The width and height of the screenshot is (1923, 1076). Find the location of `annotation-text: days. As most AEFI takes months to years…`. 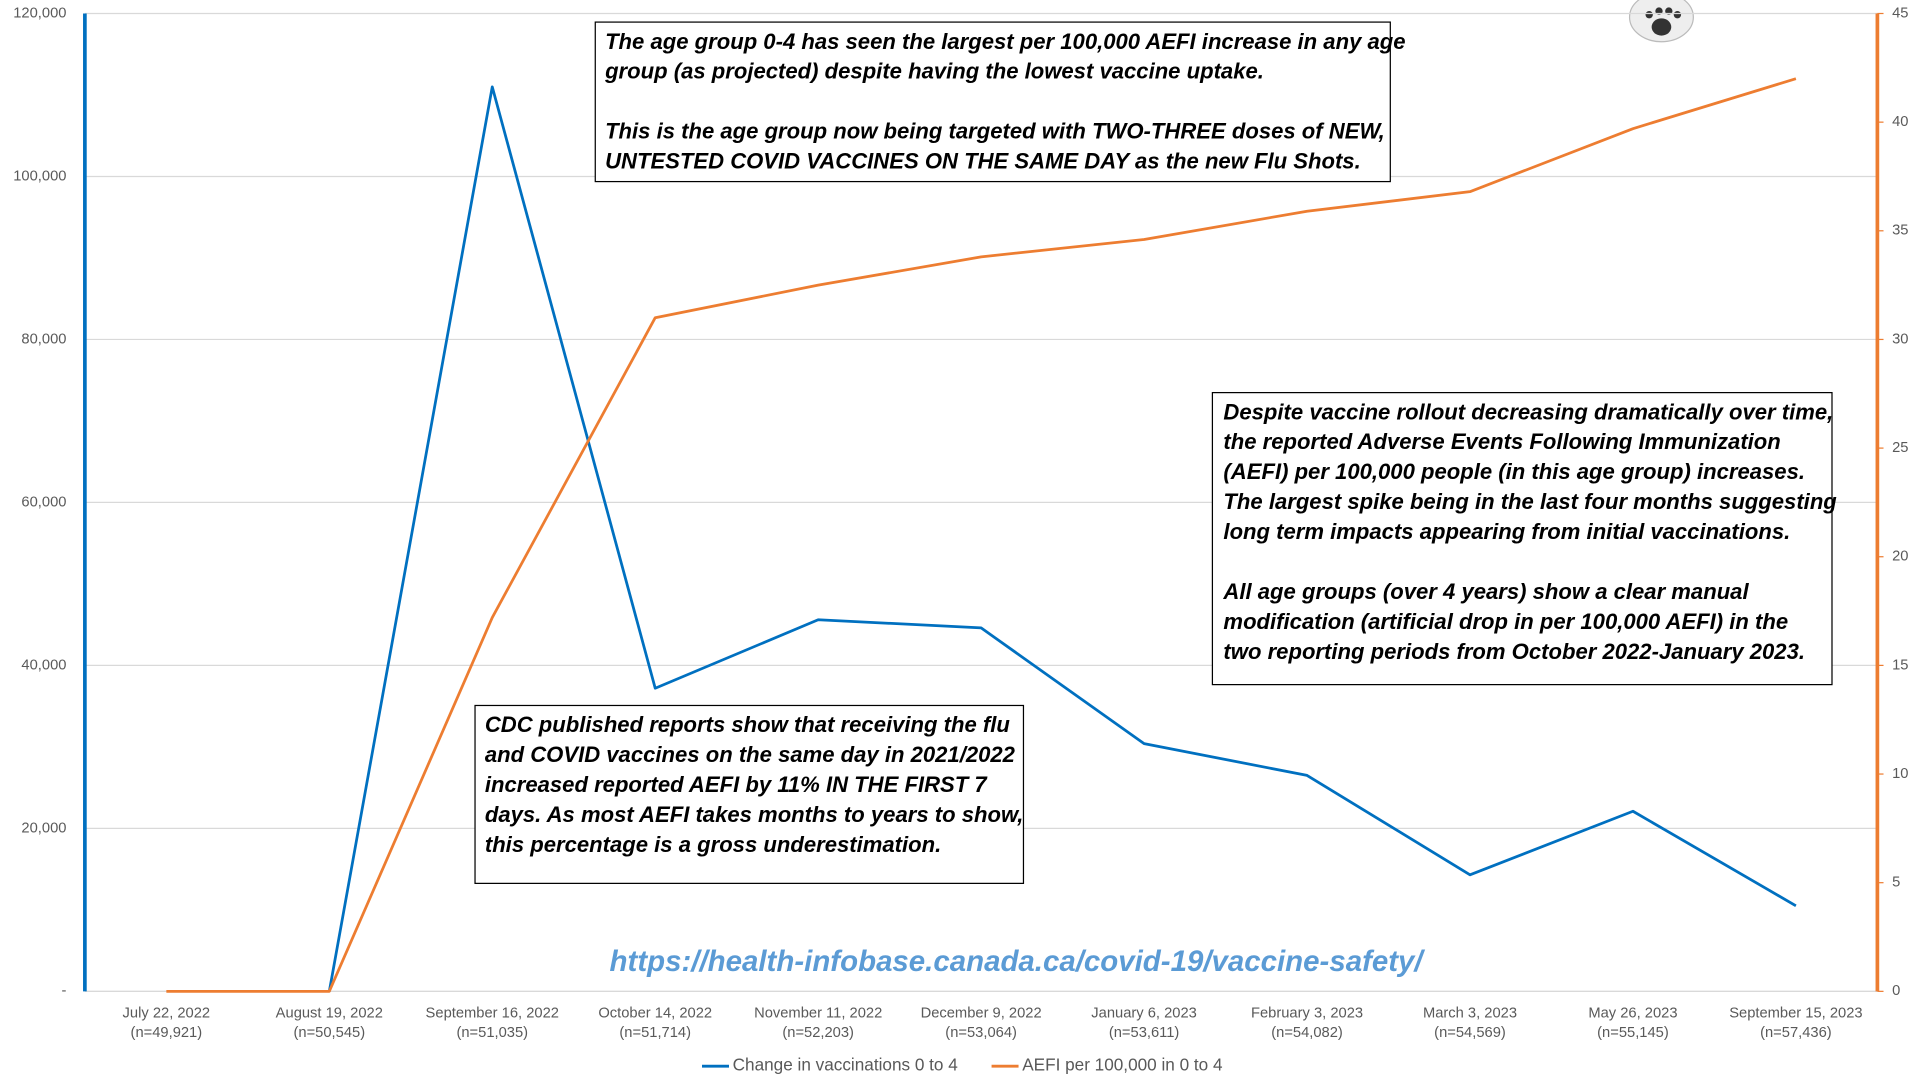

annotation-text: days. As most AEFI takes months to years… is located at coordinates (754, 814).